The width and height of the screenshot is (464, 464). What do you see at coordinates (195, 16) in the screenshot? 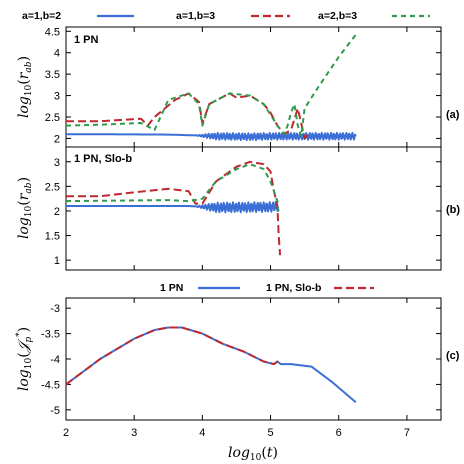
I see `legend-label-a1b3: a=1,b=3` at bounding box center [195, 16].